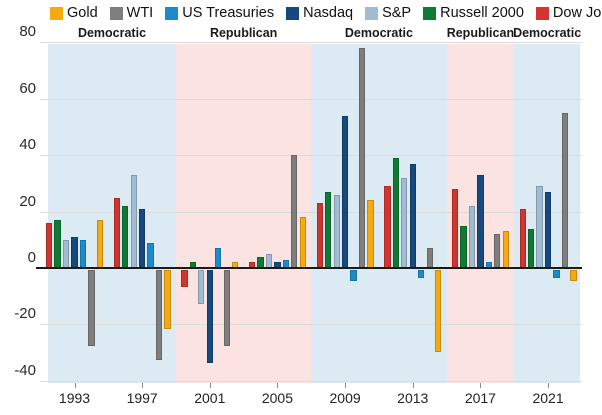  What do you see at coordinates (522, 238) in the screenshot?
I see `bar-dow-jones-2021` at bounding box center [522, 238].